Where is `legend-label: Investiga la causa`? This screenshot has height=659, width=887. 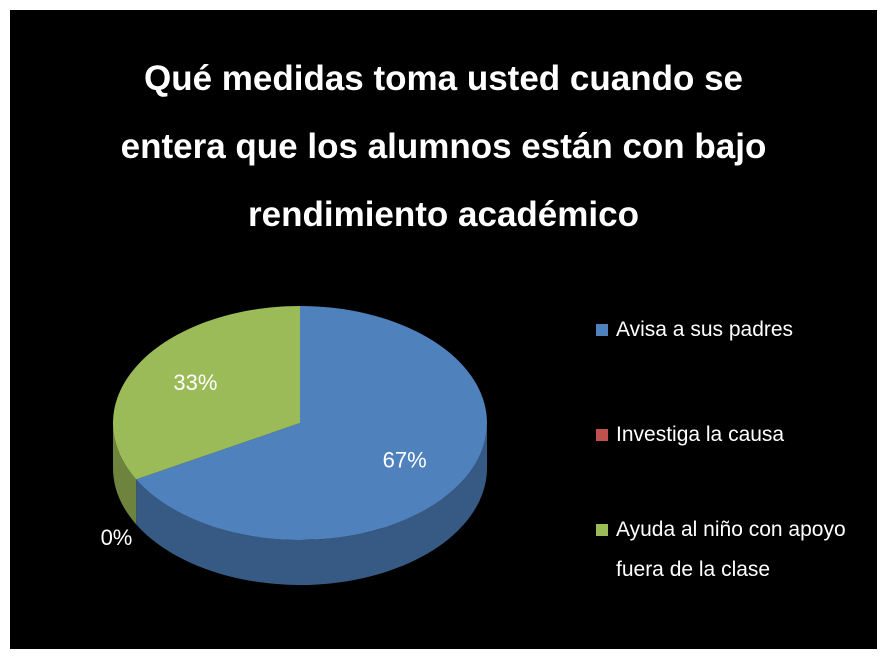 legend-label: Investiga la causa is located at coordinates (700, 434).